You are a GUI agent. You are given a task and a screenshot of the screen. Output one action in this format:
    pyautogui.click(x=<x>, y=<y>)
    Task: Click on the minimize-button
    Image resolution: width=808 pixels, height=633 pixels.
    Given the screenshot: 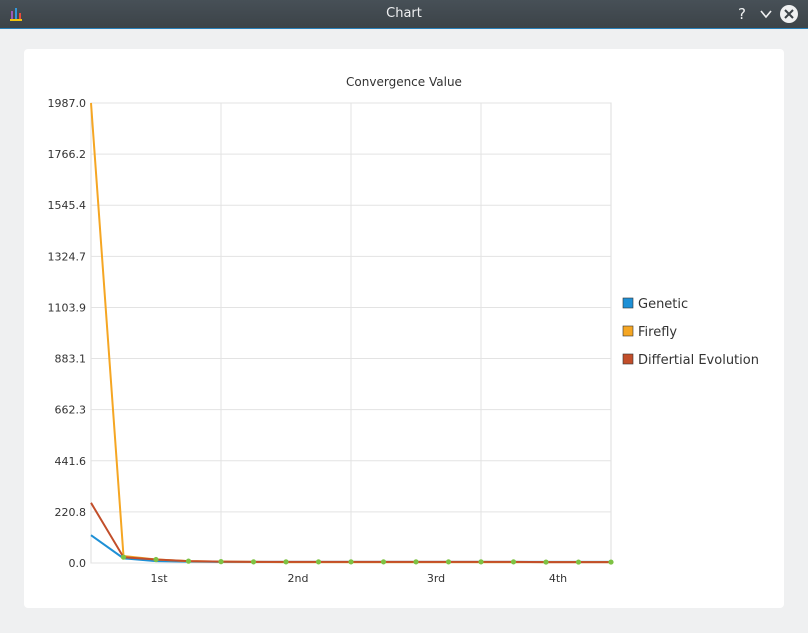 What is the action you would take?
    pyautogui.click(x=766, y=14)
    